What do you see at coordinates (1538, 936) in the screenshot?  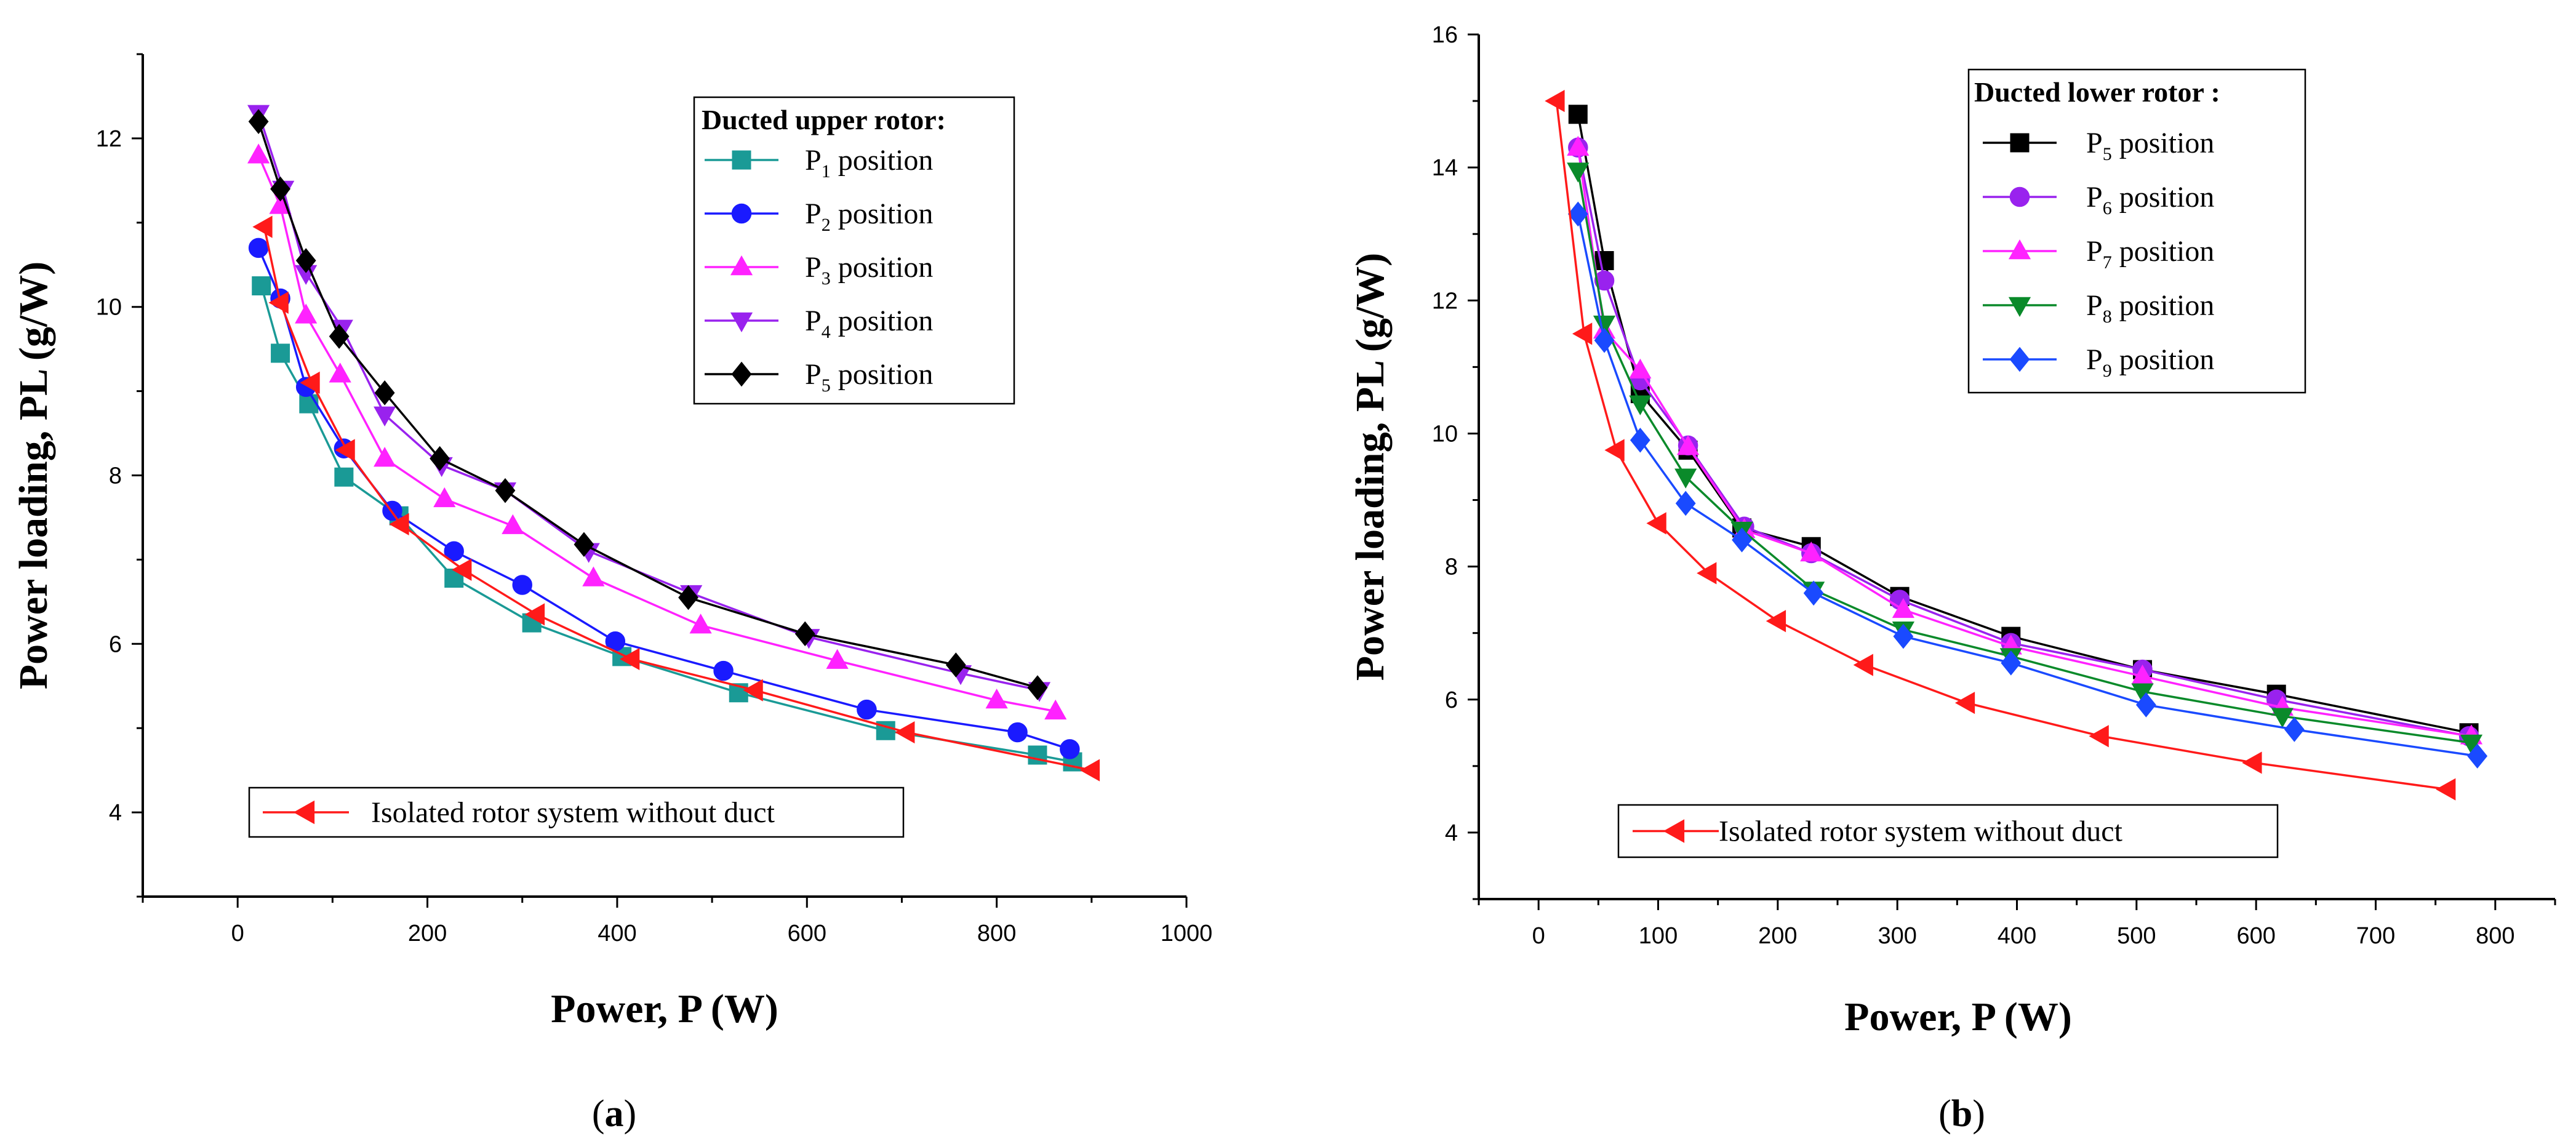 I see `x-tick-label: 0` at bounding box center [1538, 936].